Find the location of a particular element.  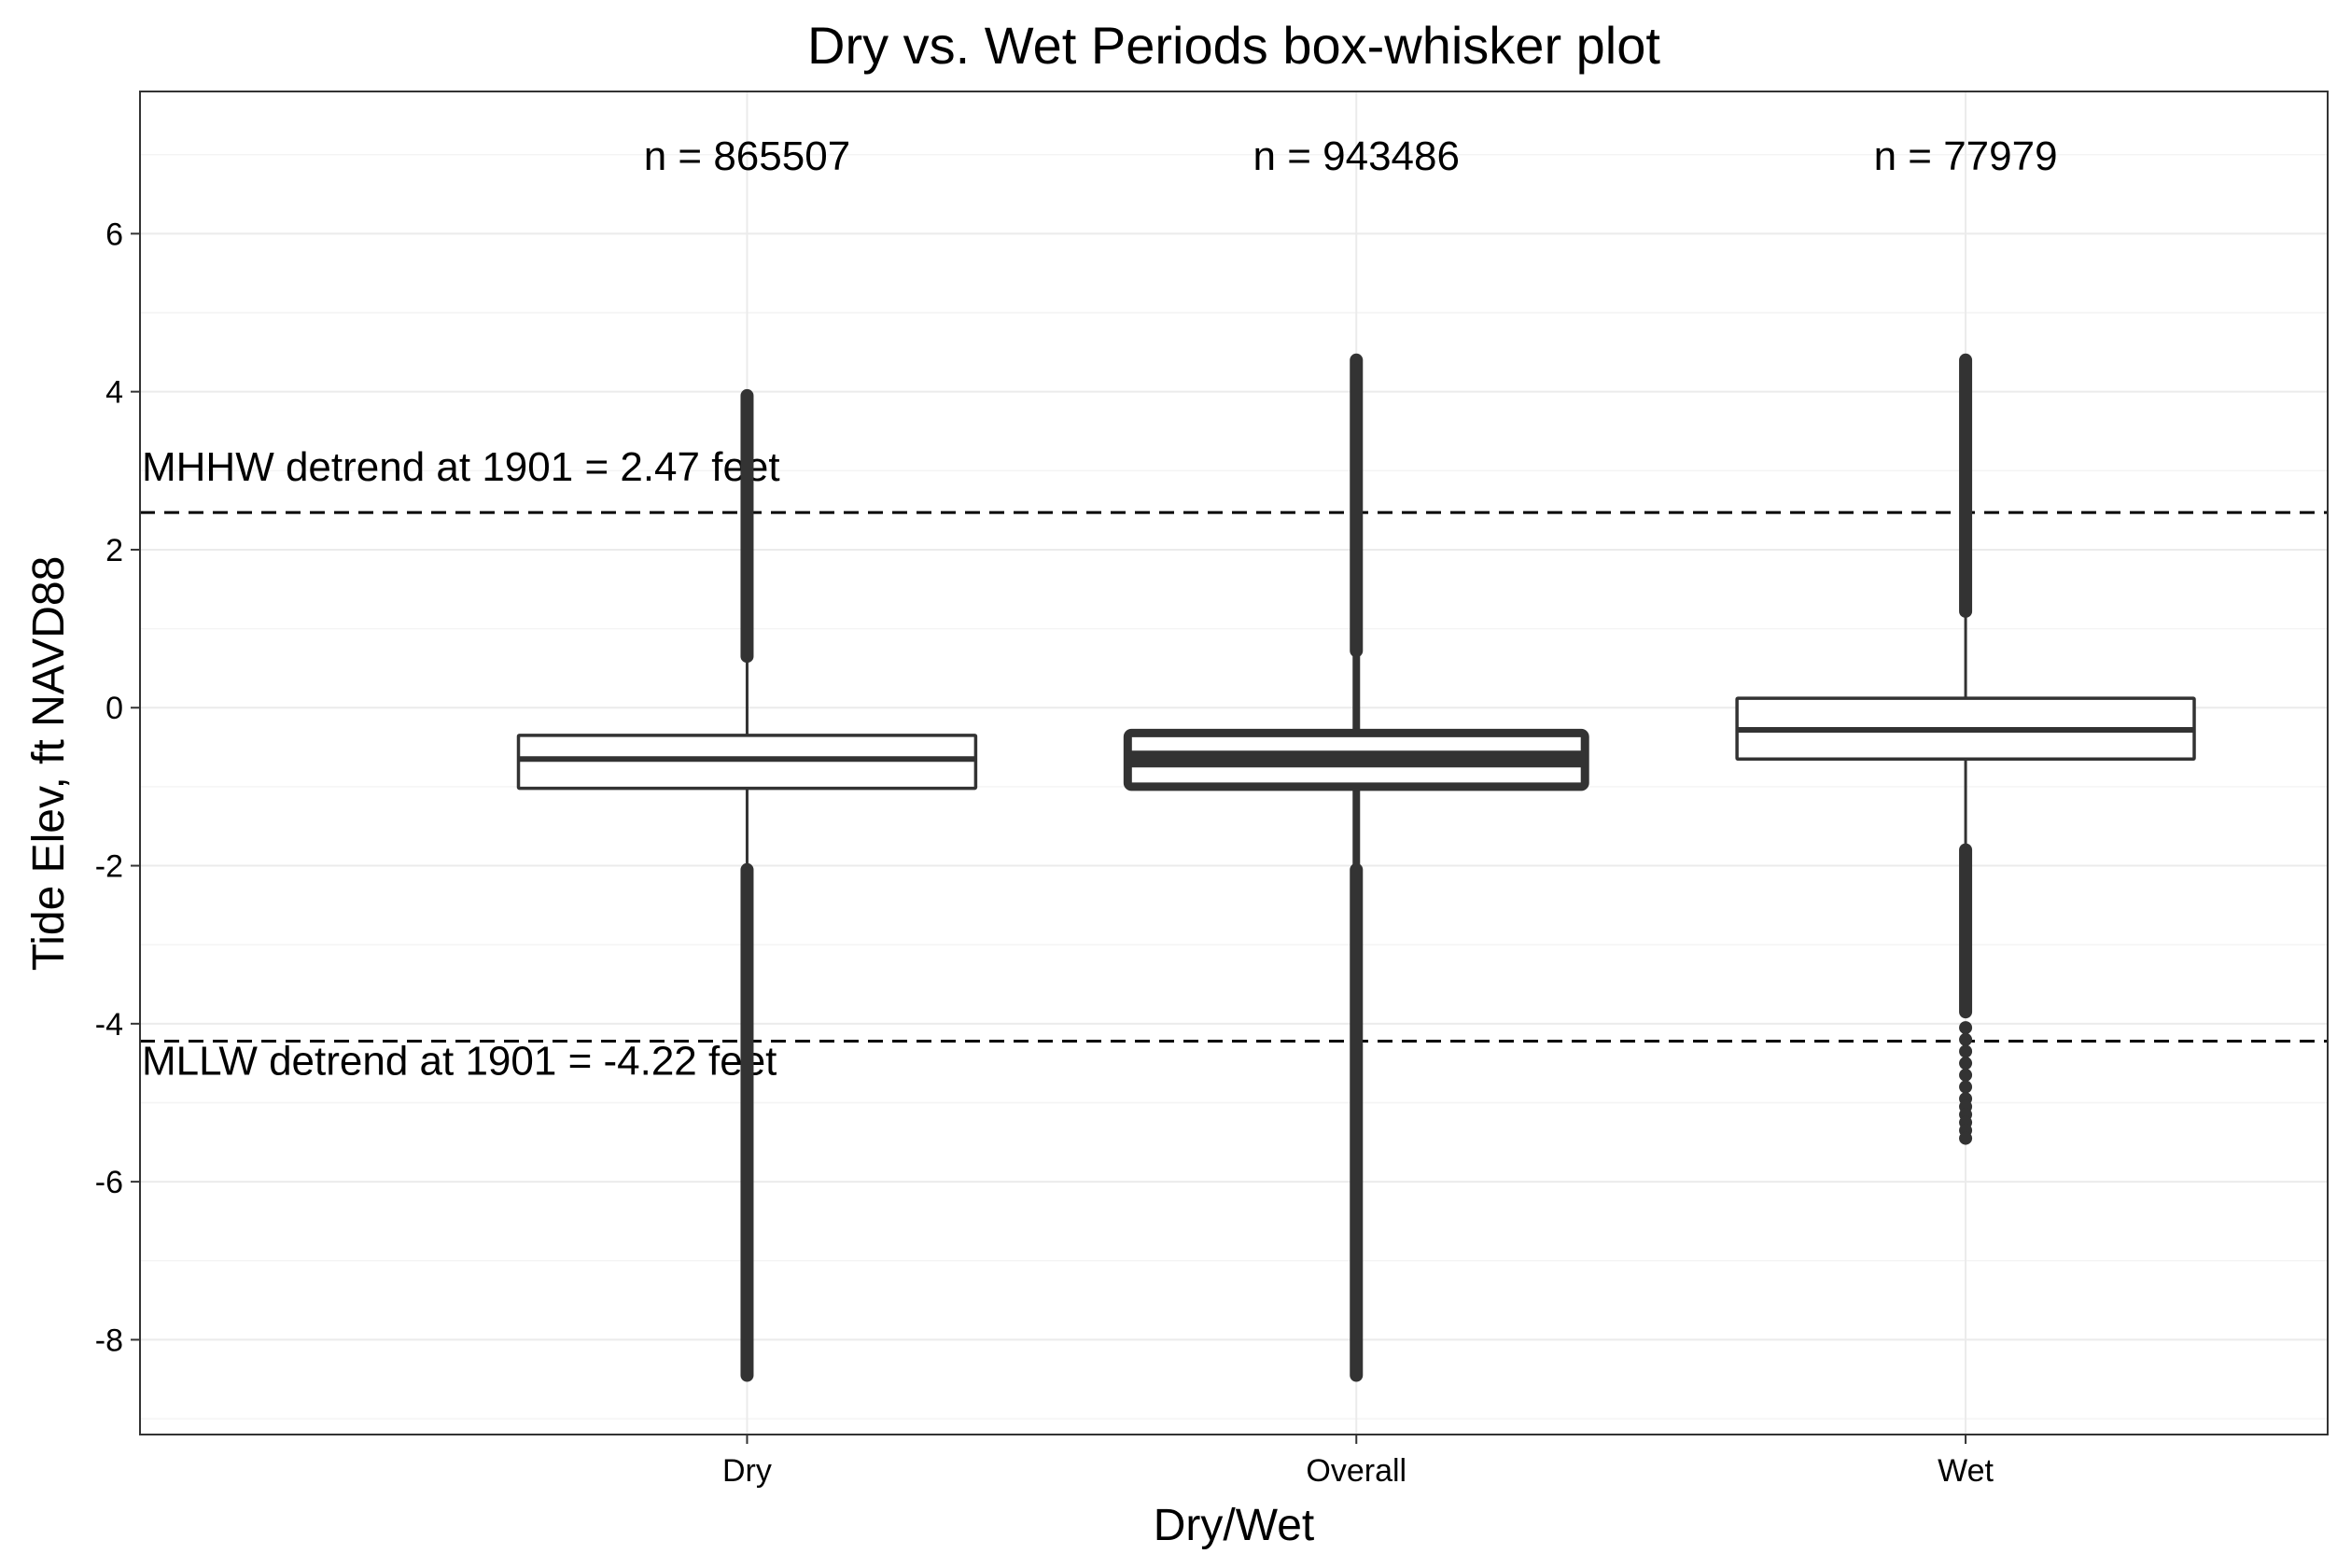

x-tick-label-wet: Wet is located at coordinates (1966, 1471).